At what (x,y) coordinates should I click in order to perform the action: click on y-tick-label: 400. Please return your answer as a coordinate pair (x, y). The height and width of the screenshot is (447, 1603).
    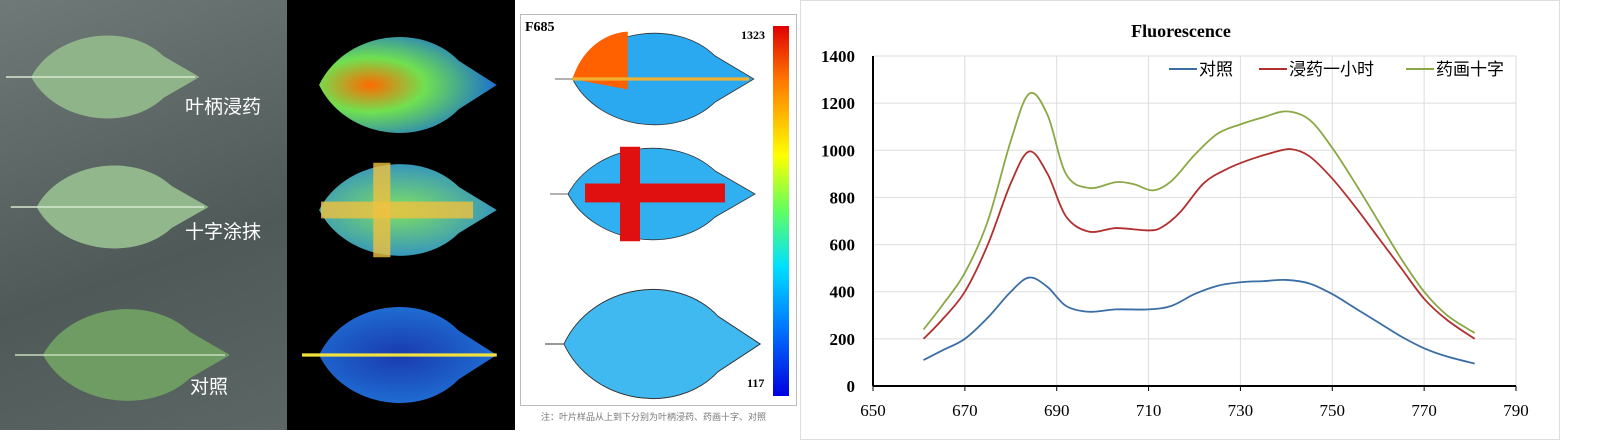
    Looking at the image, I should click on (843, 292).